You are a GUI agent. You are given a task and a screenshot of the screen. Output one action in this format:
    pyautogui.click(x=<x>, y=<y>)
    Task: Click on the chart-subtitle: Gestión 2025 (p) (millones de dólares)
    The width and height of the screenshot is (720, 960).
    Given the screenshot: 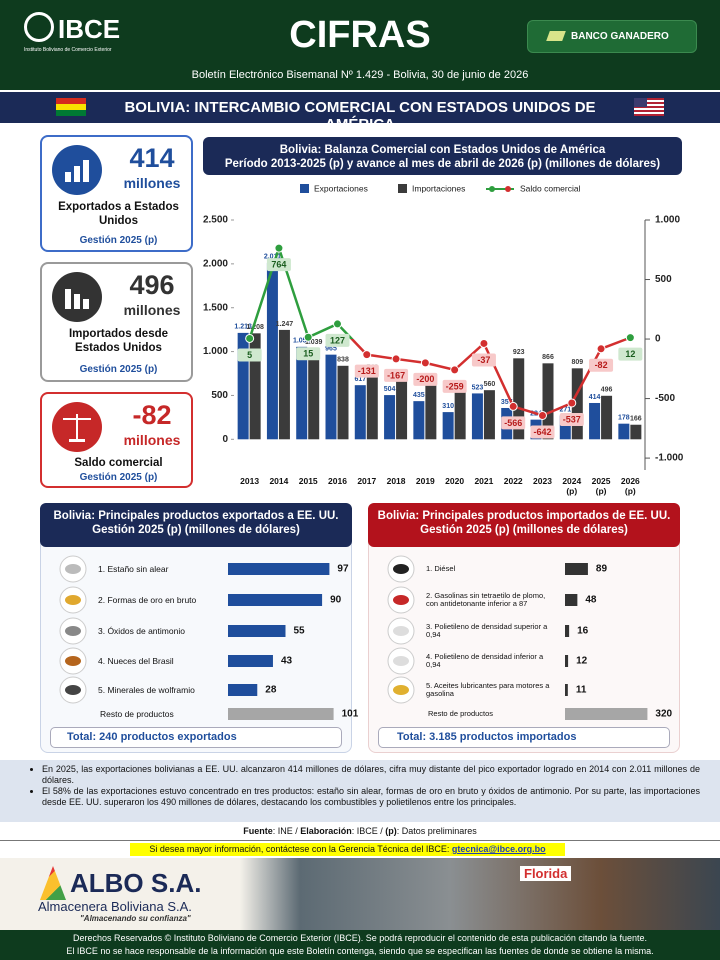 What is the action you would take?
    pyautogui.click(x=196, y=530)
    